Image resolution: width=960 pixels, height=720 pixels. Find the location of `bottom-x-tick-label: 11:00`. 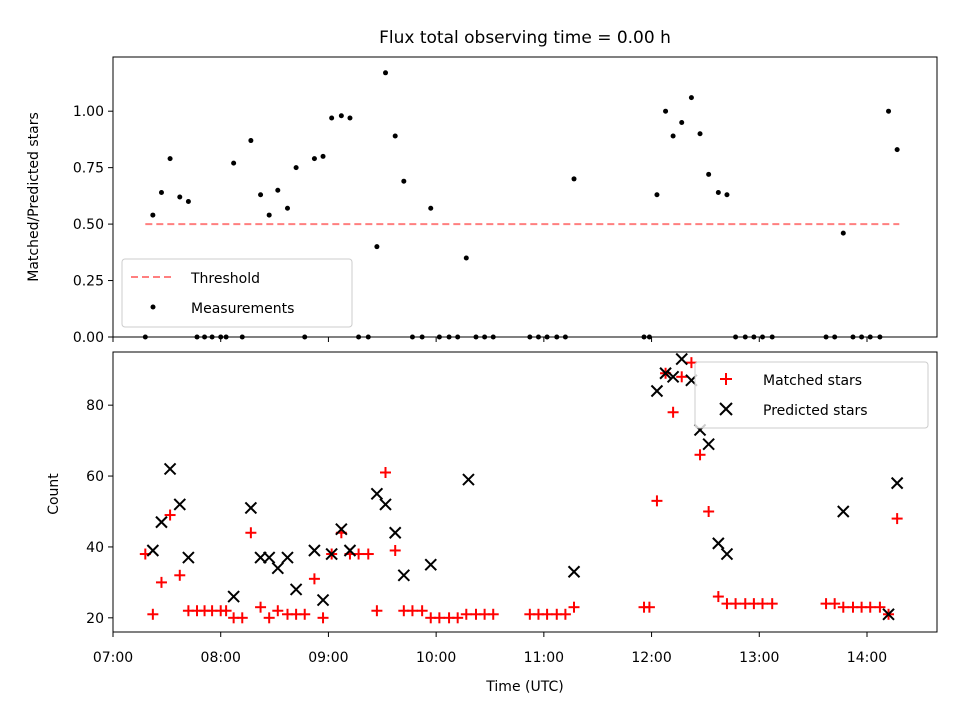

bottom-x-tick-label: 11:00 is located at coordinates (544, 658).